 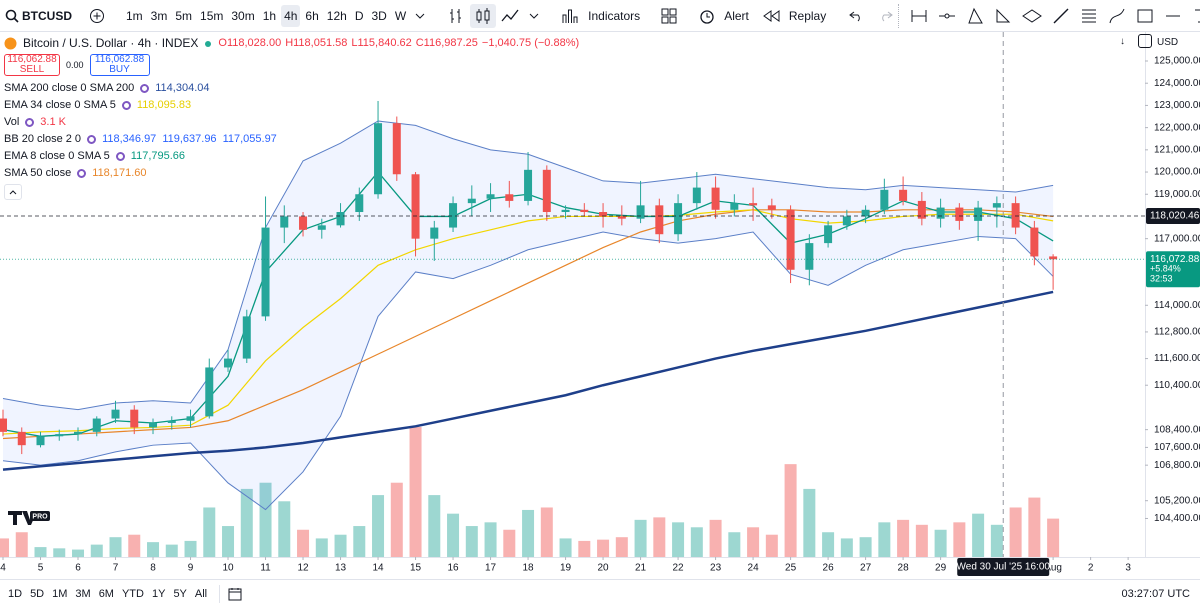 What do you see at coordinates (37, 593) in the screenshot?
I see `range-button: 5D` at bounding box center [37, 593].